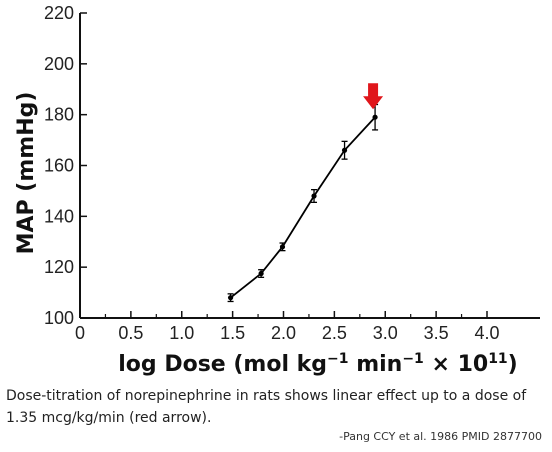  Describe the element at coordinates (456, 364) in the screenshot. I see `x-axis-title-part: × 10` at that location.